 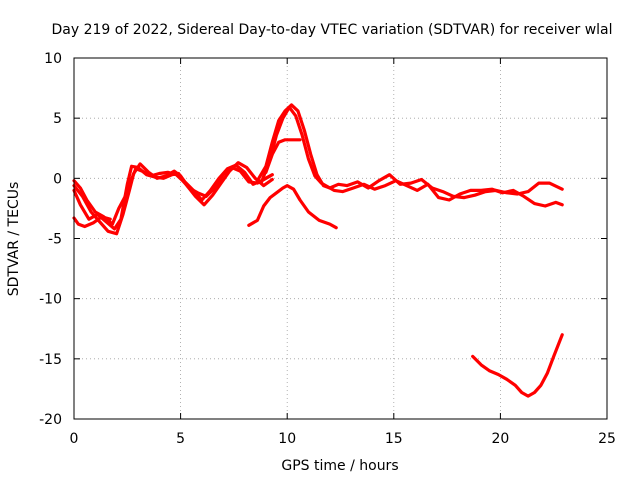 I want to click on x-tick-label: 5, so click(x=180, y=439).